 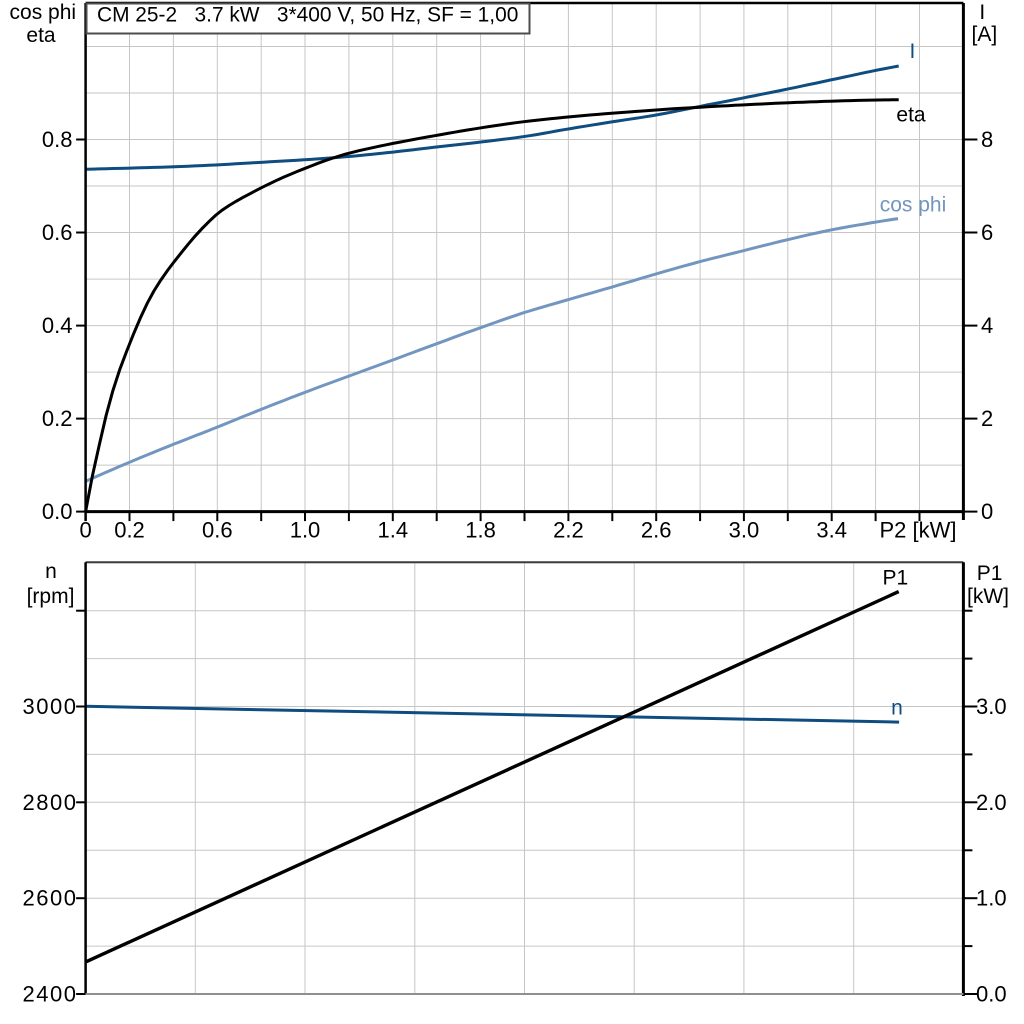 What do you see at coordinates (568, 529) in the screenshot?
I see `svg-text: 2.2` at bounding box center [568, 529].